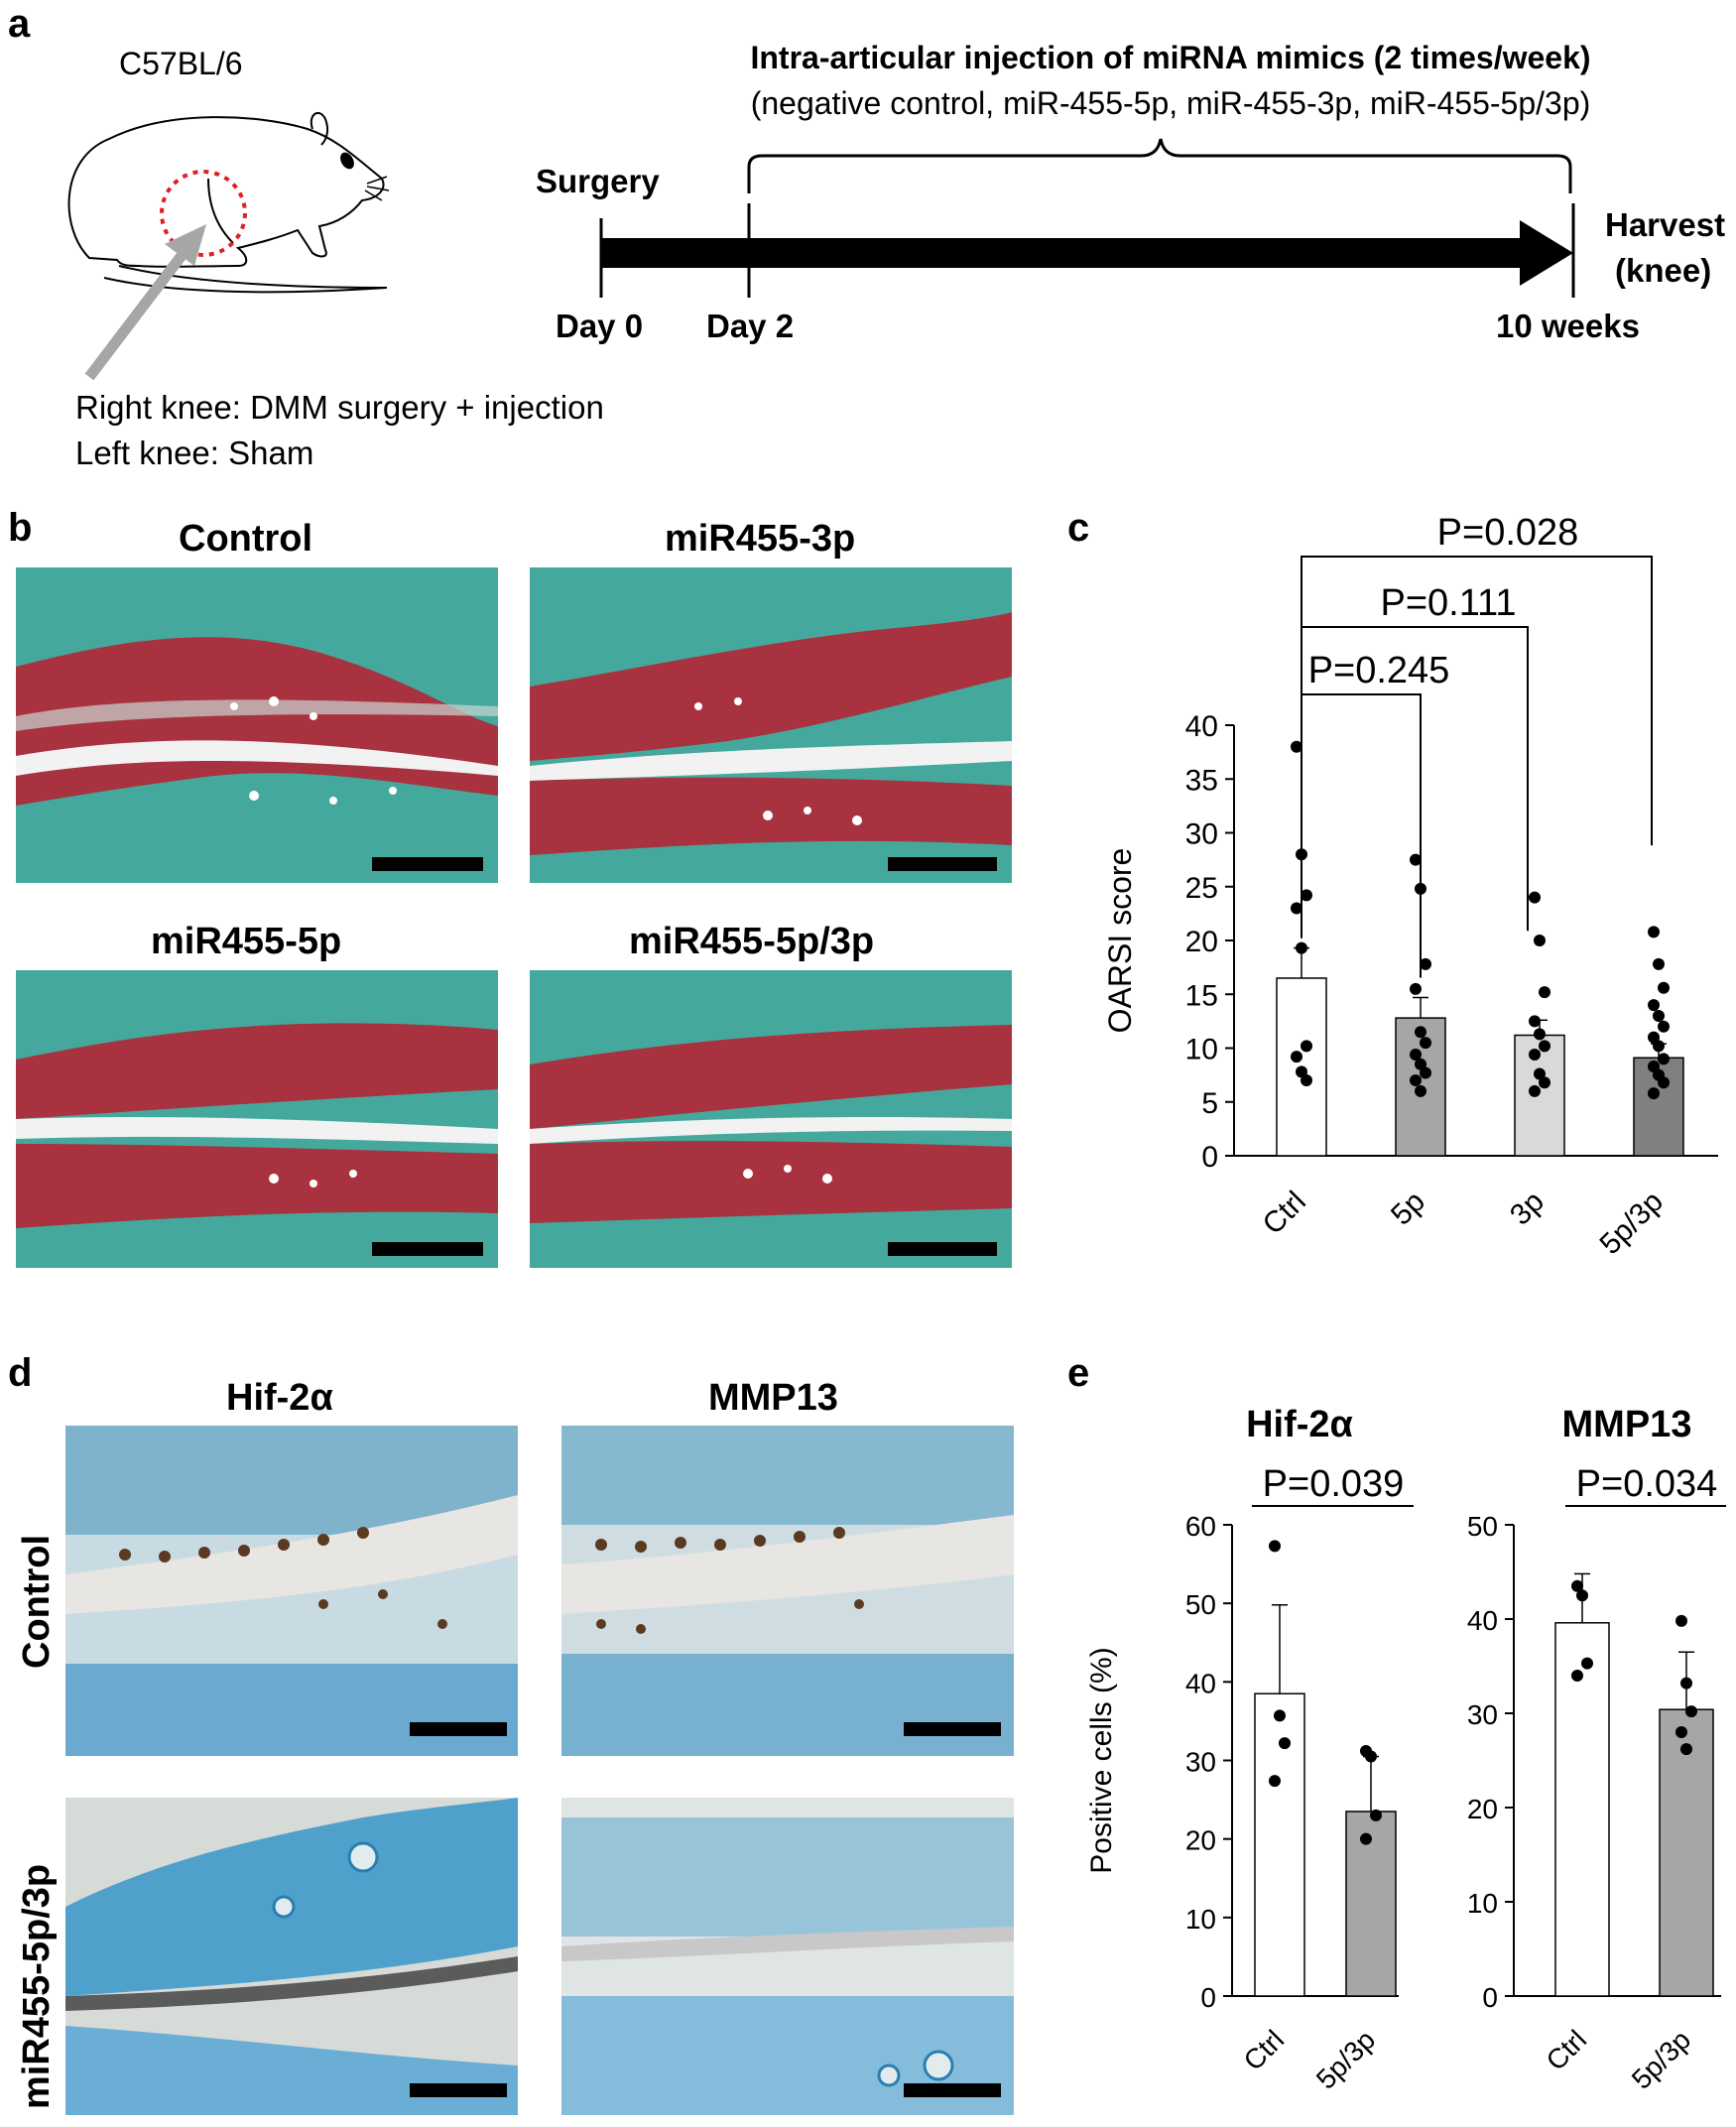 This screenshot has width=1736, height=2127. What do you see at coordinates (1200, 1604) in the screenshot?
I see `y-tick-label: 50` at bounding box center [1200, 1604].